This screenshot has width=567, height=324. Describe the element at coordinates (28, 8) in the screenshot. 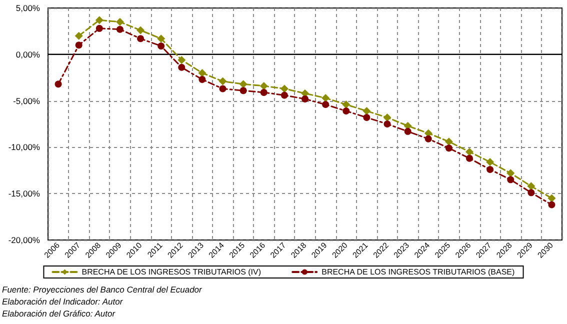

I see `y-tick-label: 5,00%` at that location.